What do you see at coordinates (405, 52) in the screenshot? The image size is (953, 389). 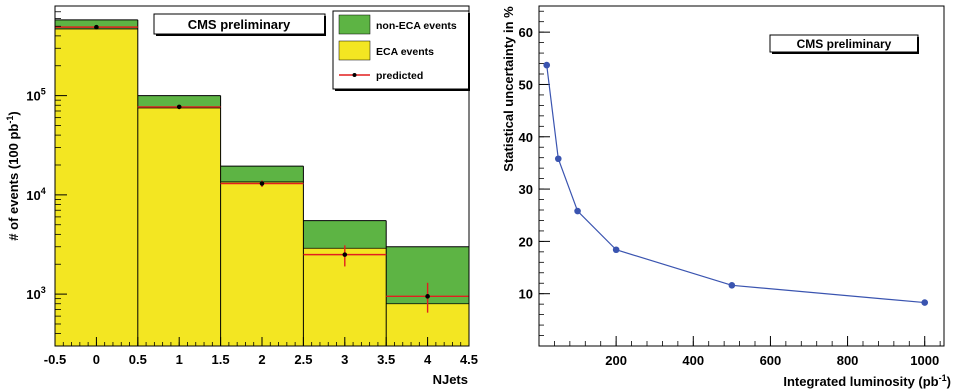 I see `legend-label-eca: ECA events` at bounding box center [405, 52].